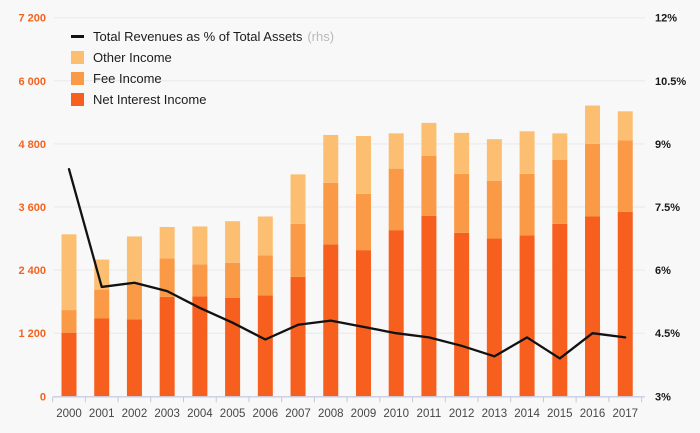 The height and width of the screenshot is (433, 700). Describe the element at coordinates (666, 19) in the screenshot. I see `right-axis-label: 12%` at that location.